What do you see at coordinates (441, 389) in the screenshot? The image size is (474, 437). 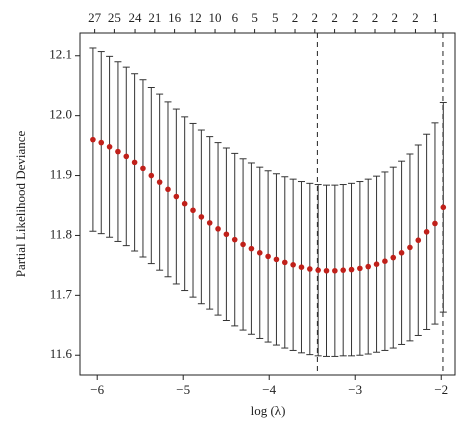 I see `x-tick-label: −2` at bounding box center [441, 389].